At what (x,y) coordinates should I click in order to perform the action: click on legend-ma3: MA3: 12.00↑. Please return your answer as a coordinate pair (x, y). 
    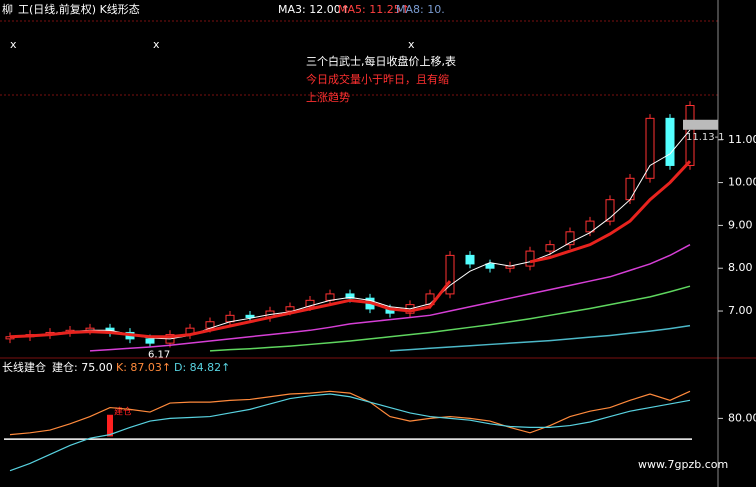
    Looking at the image, I should click on (314, 9).